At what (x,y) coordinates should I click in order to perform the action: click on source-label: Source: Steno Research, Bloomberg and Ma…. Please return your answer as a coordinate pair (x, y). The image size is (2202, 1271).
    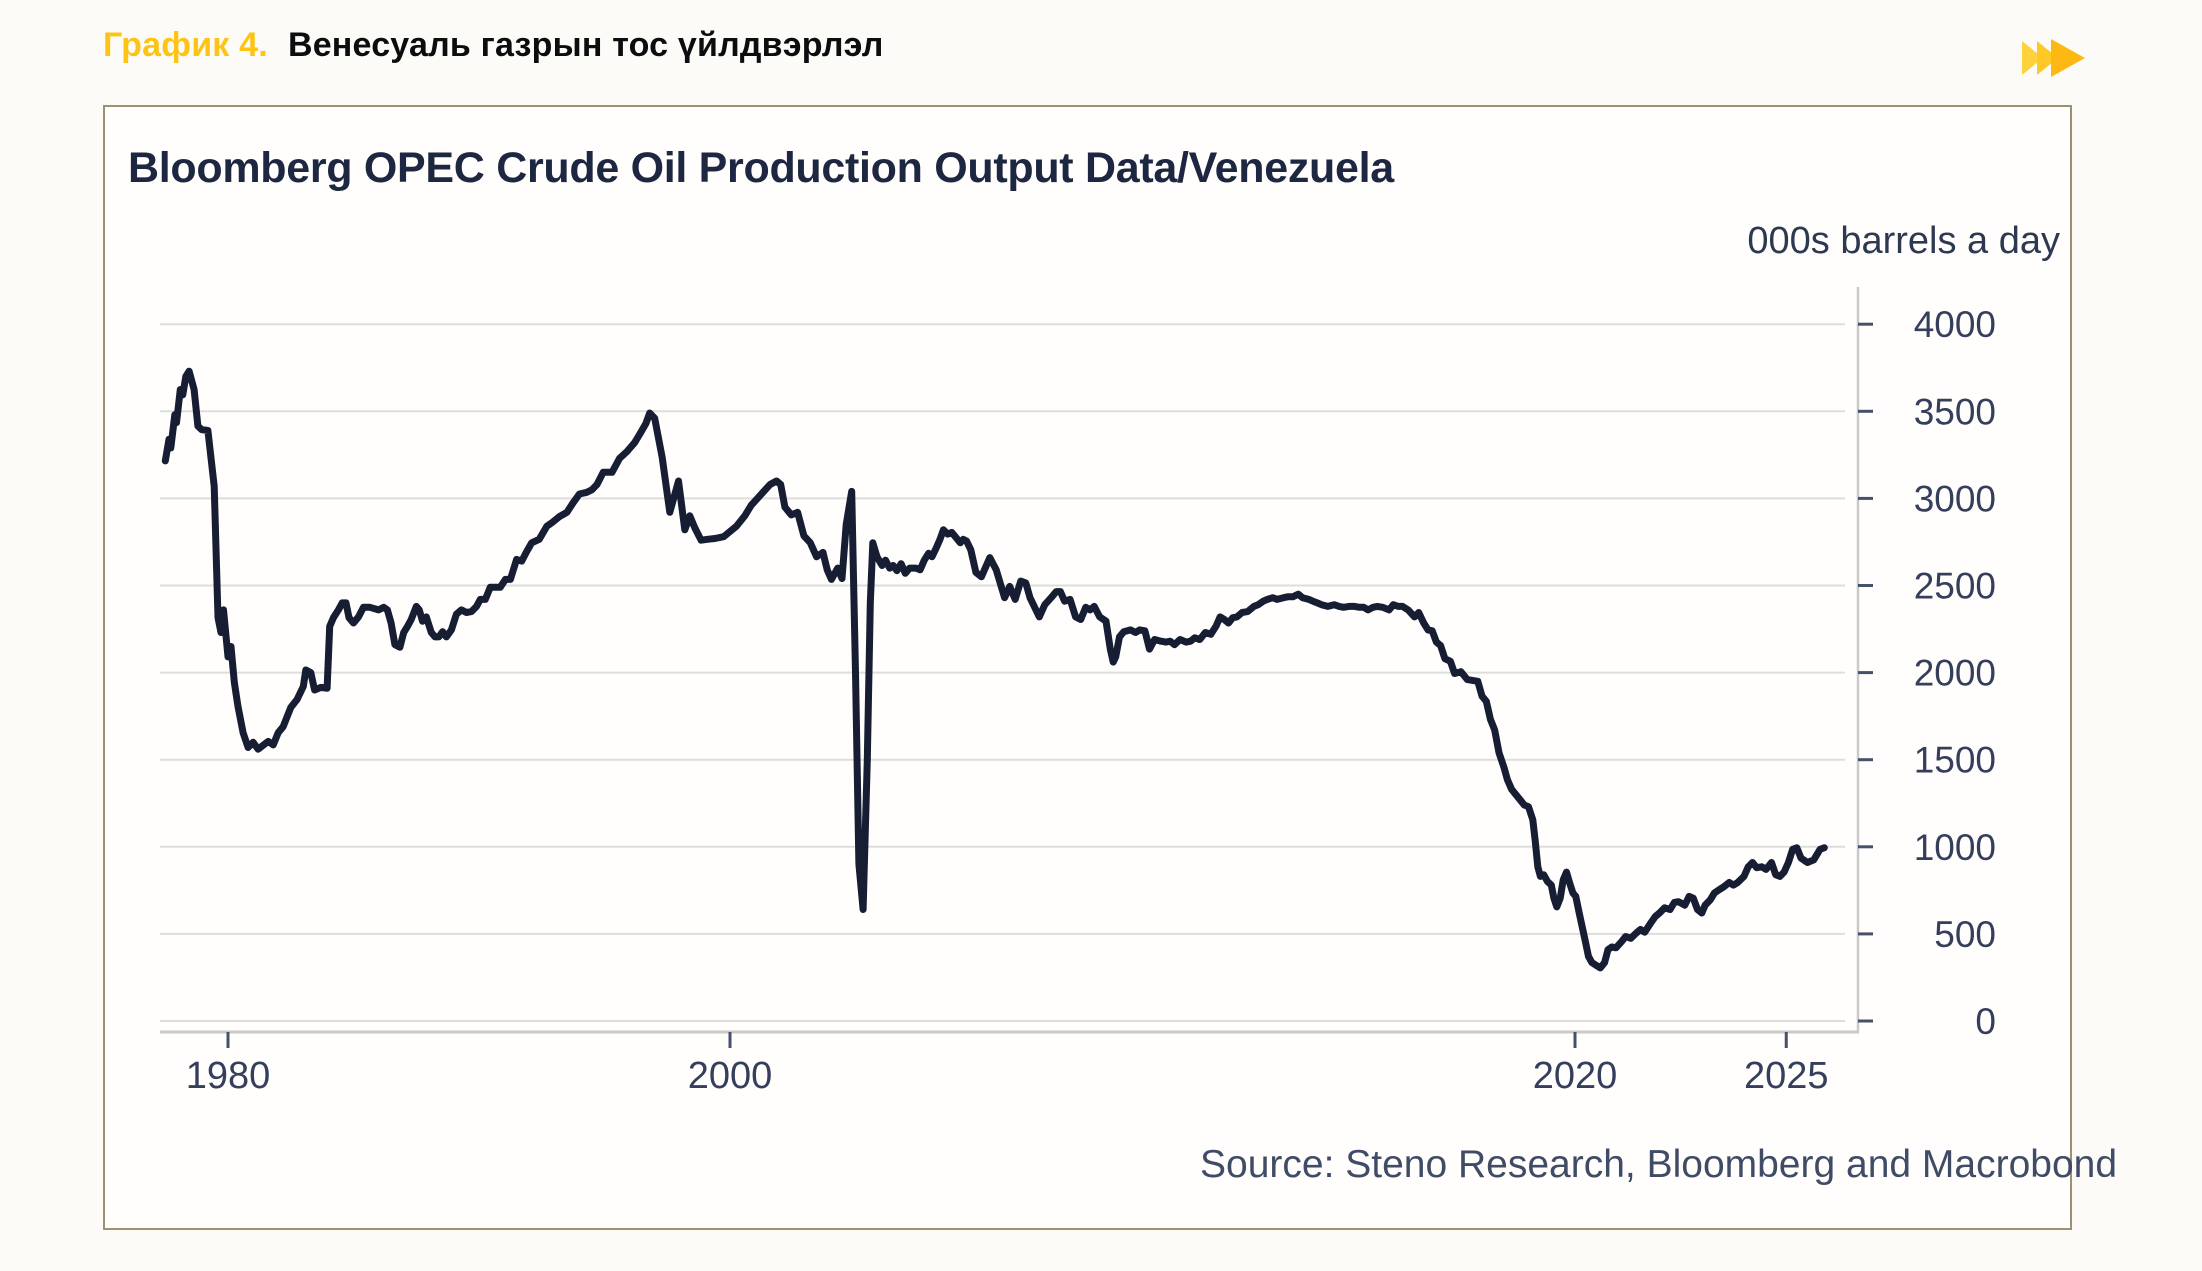
    Looking at the image, I should click on (1659, 1164).